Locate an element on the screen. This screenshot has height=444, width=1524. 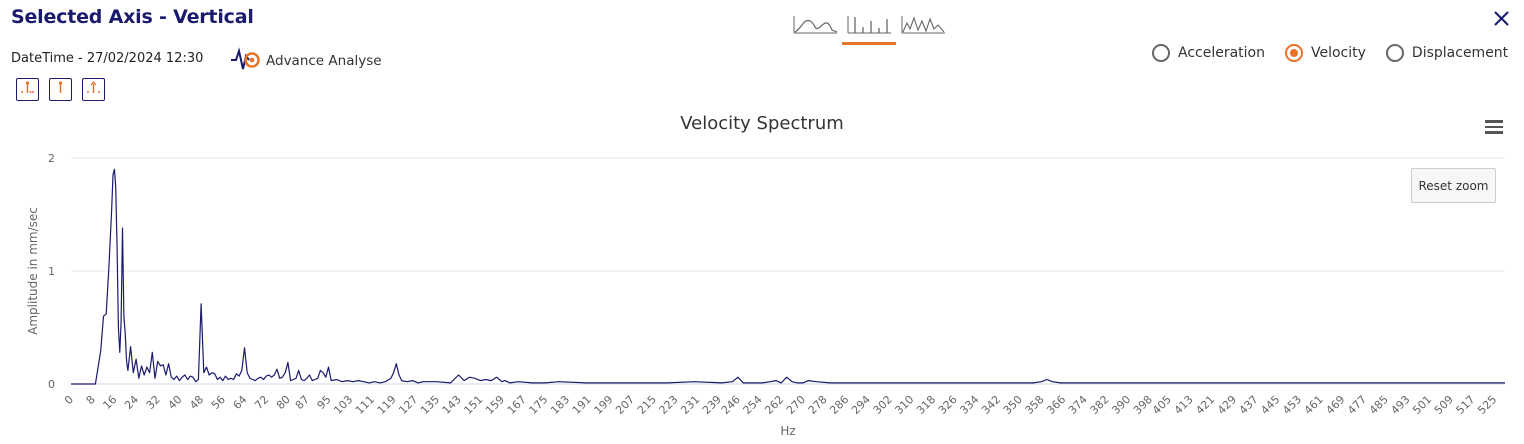
x-tick-label: 413 is located at coordinates (1184, 405).